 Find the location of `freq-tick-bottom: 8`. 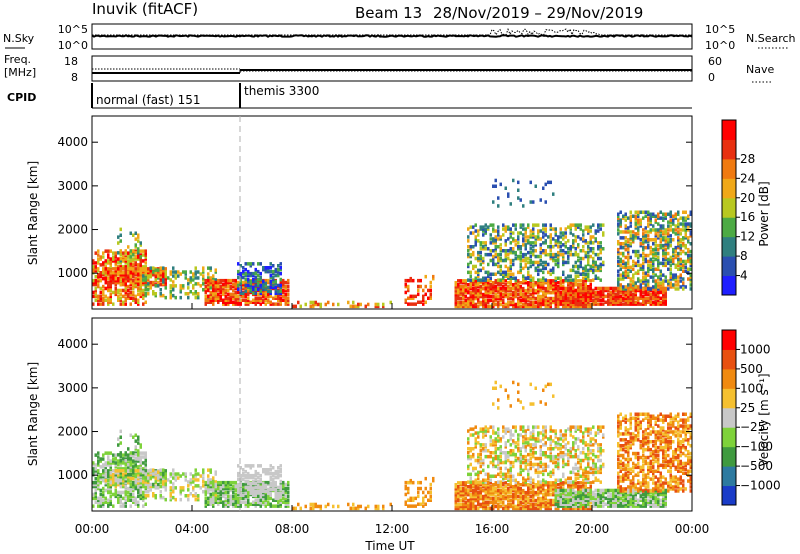

freq-tick-bottom: 8 is located at coordinates (74, 77).